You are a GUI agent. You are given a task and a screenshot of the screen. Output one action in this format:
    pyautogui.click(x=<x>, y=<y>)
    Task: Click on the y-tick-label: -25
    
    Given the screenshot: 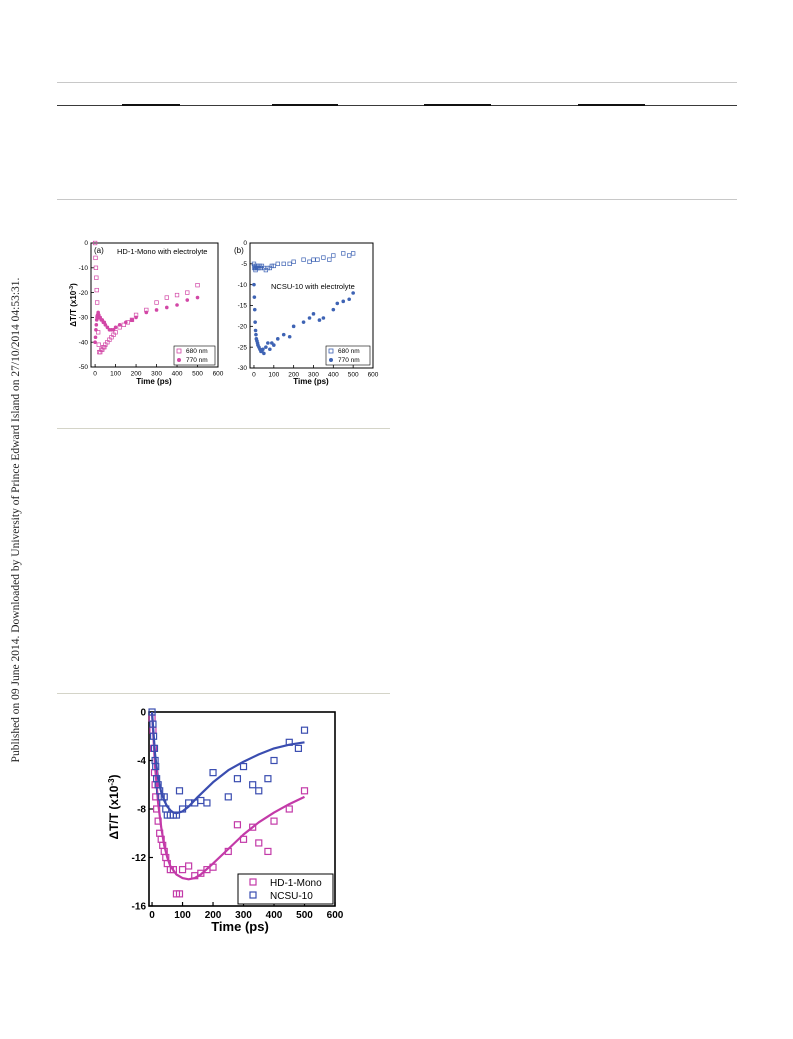 What is the action you would take?
    pyautogui.click(x=243, y=347)
    